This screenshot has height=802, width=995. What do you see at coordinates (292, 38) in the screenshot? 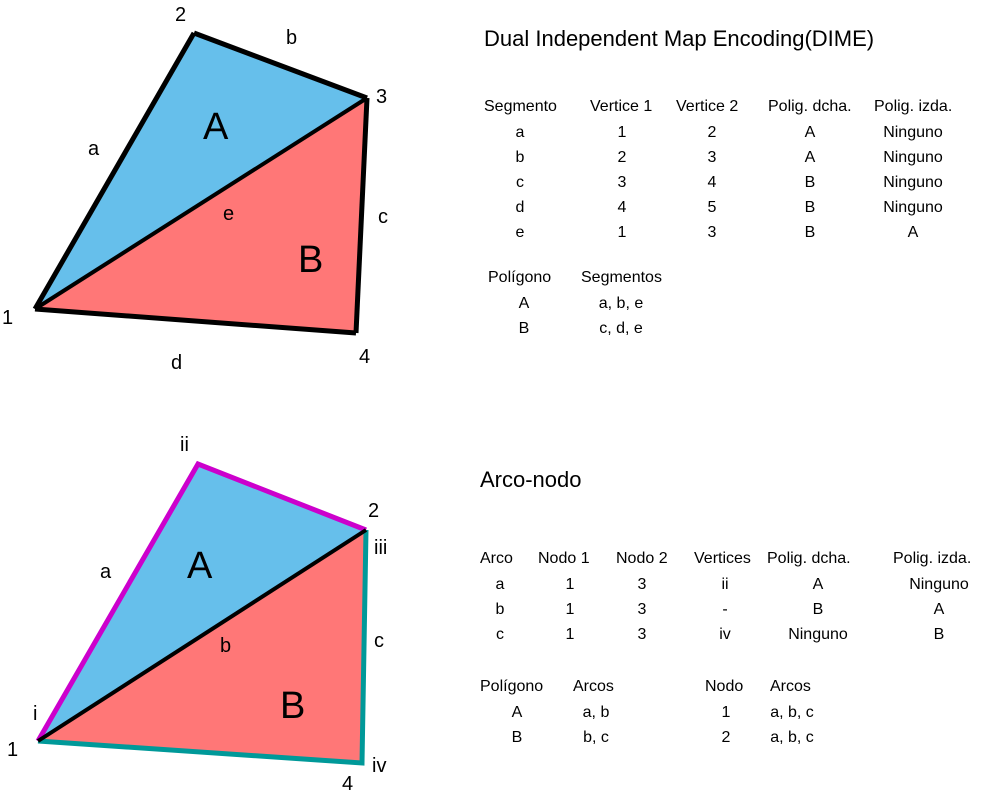
I see `dime-segment-b-label: b` at bounding box center [292, 38].